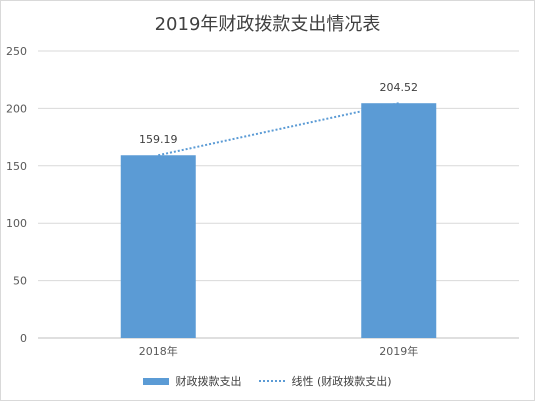 This screenshot has height=401, width=535. Describe the element at coordinates (279, 351) in the screenshot. I see `x-axis: 2018年 2019年` at that location.